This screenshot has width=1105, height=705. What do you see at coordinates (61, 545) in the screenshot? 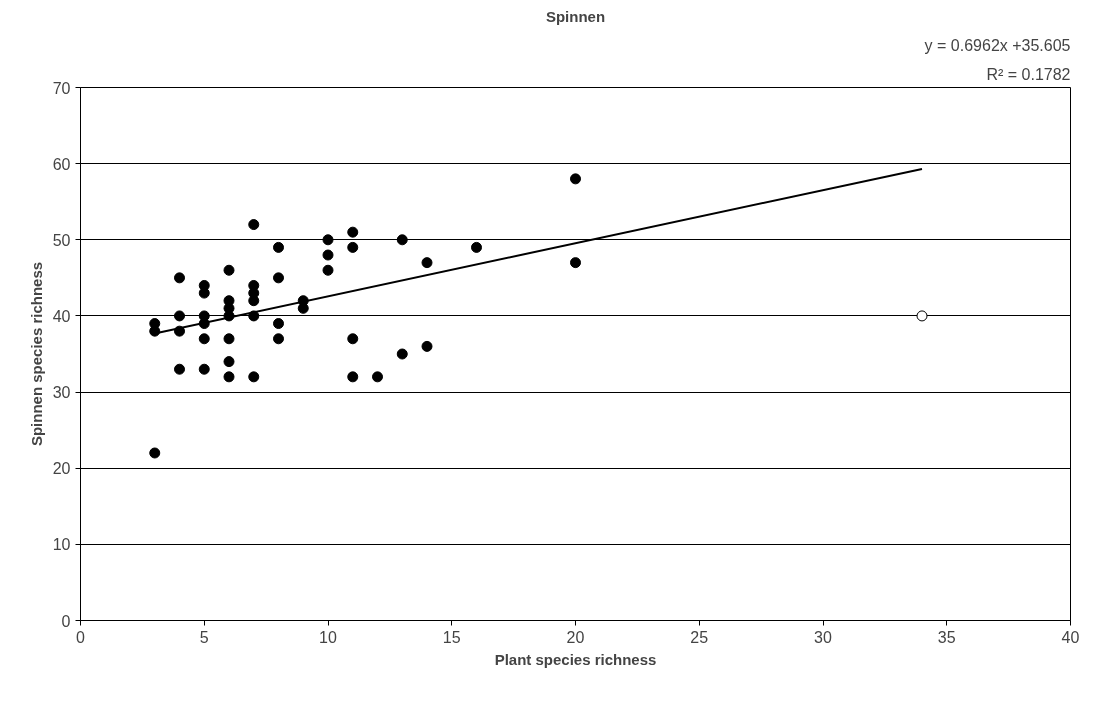
I see `y-tick-label: 10` at bounding box center [61, 545].